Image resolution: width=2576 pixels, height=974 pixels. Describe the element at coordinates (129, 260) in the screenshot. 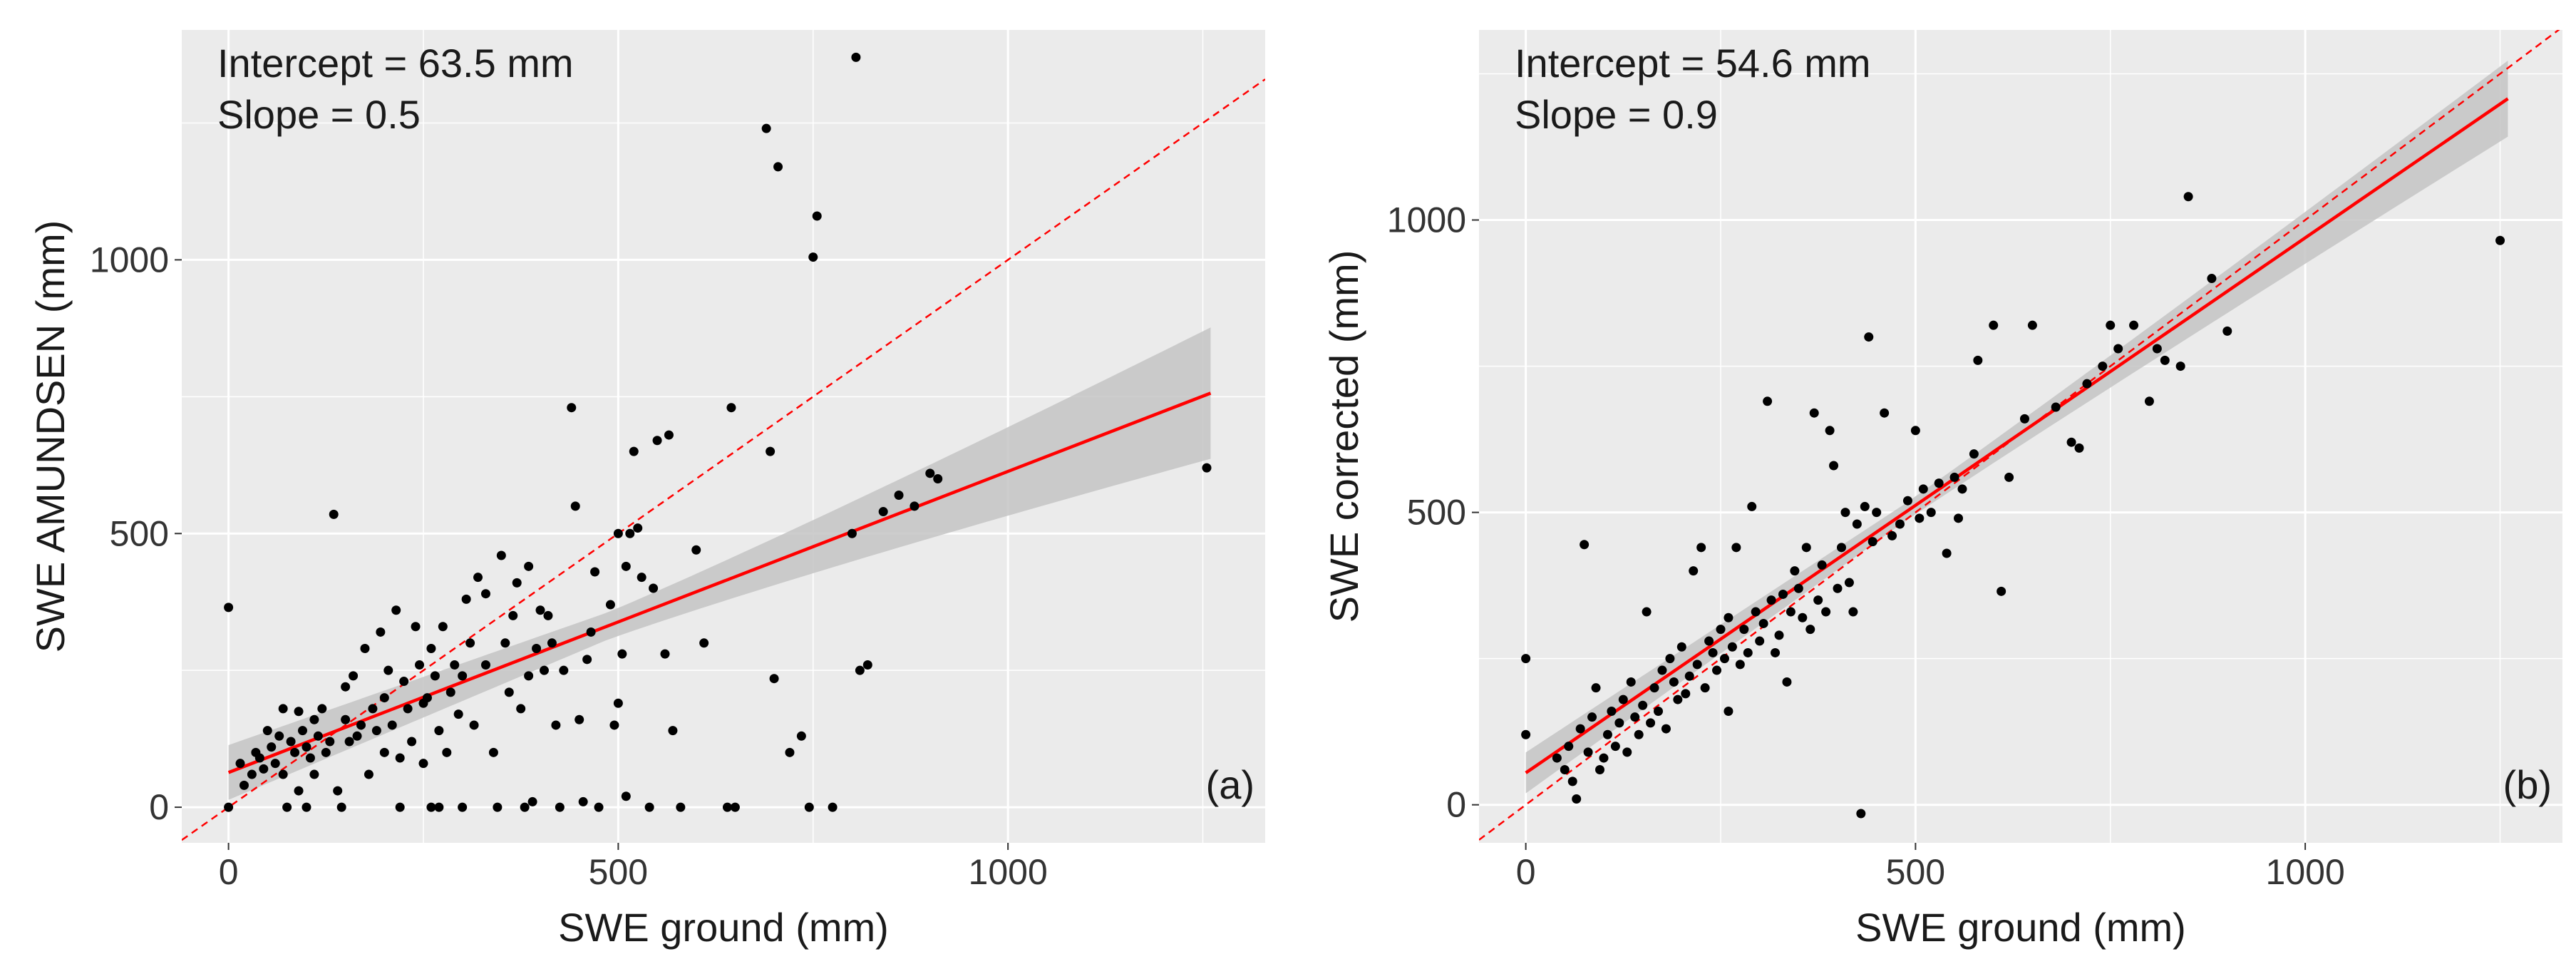

I see `y-tick-label-a-1000: 1000` at that location.